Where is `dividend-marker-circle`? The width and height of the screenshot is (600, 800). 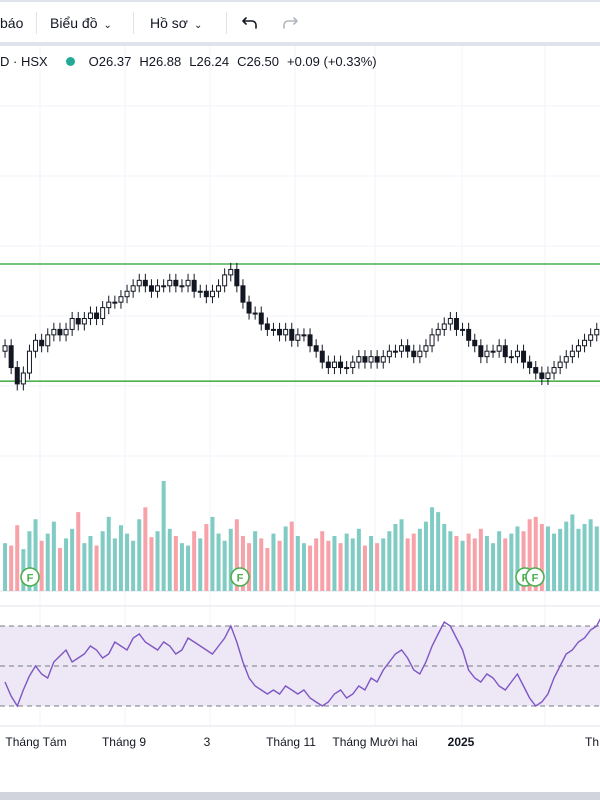
dividend-marker-circle is located at coordinates (535, 577).